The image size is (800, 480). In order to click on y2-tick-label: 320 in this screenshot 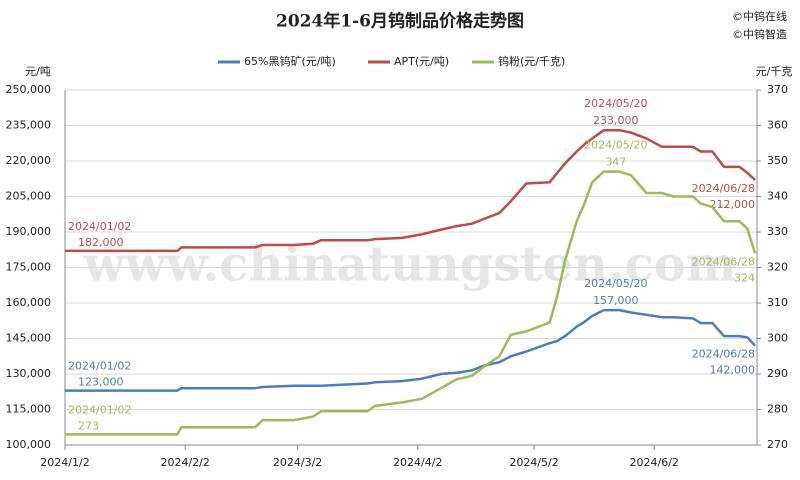, I will do `click(777, 267)`.